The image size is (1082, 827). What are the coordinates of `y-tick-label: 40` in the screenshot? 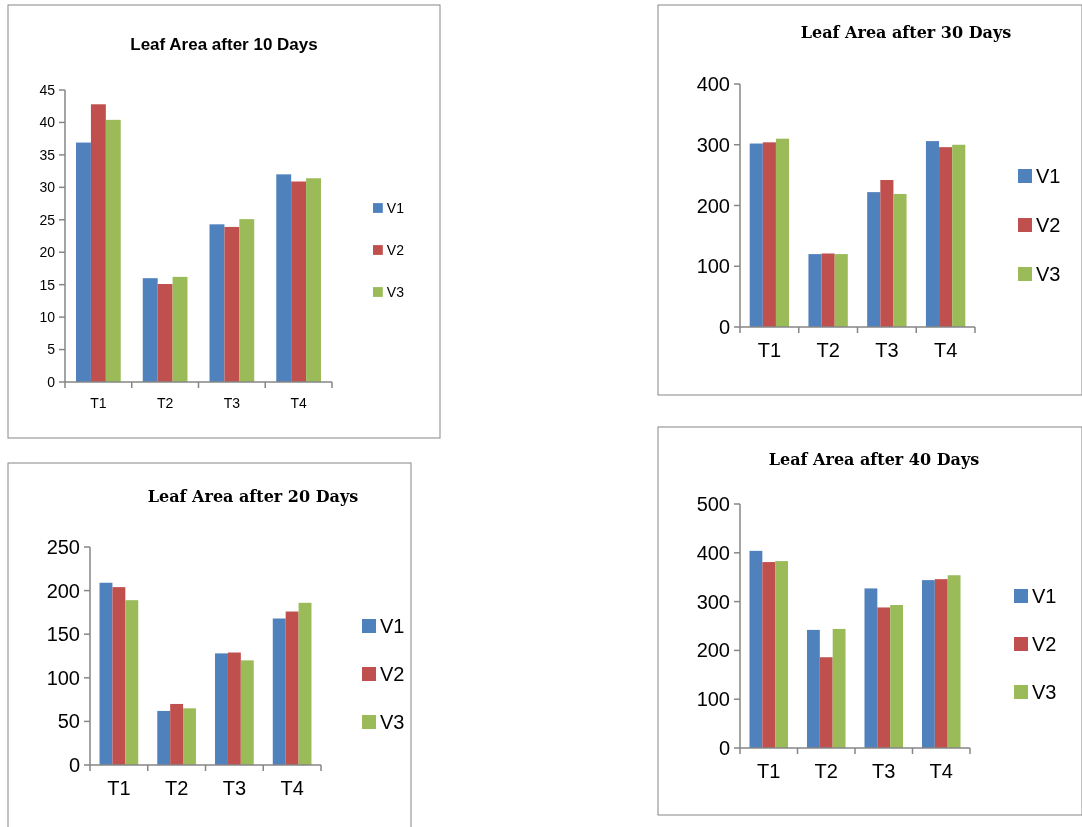 It's located at (47, 122).